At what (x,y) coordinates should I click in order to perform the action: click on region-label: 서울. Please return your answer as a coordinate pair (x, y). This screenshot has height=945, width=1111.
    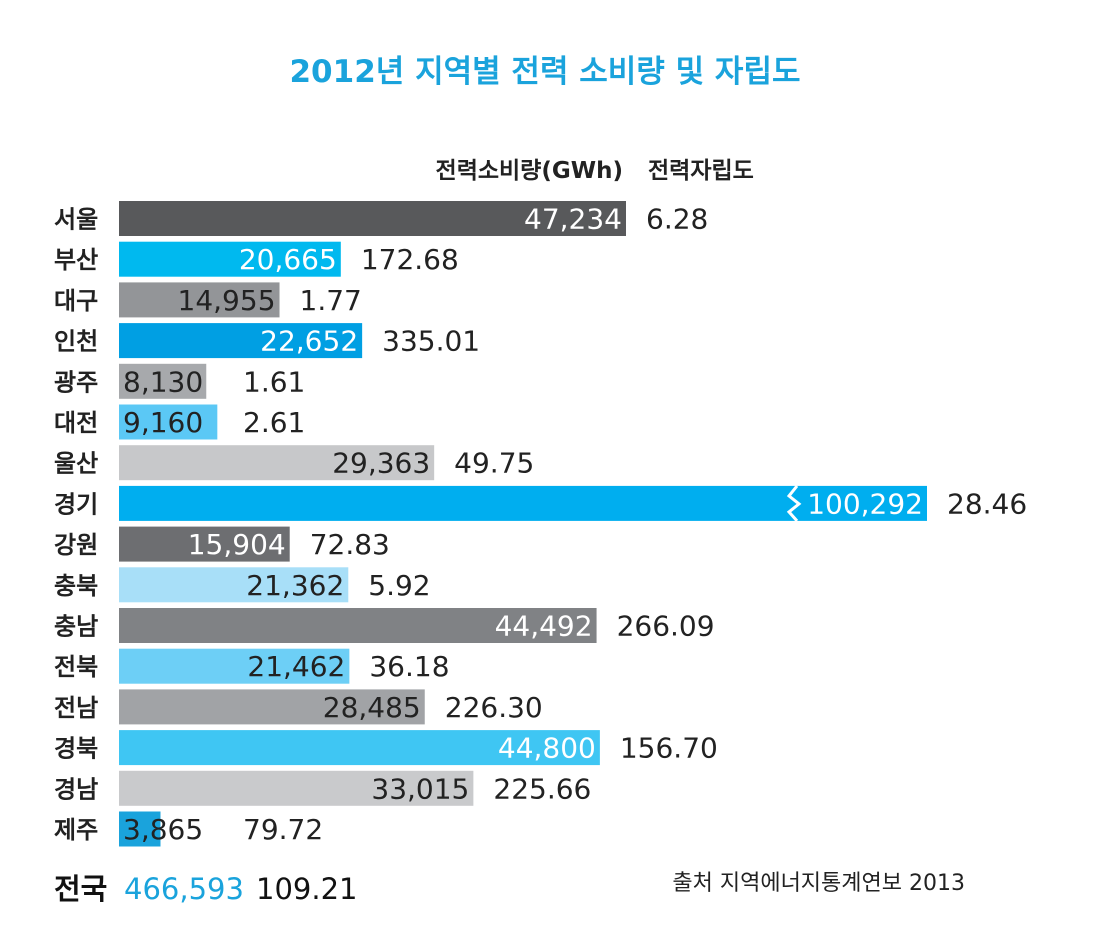
    Looking at the image, I should click on (76, 220).